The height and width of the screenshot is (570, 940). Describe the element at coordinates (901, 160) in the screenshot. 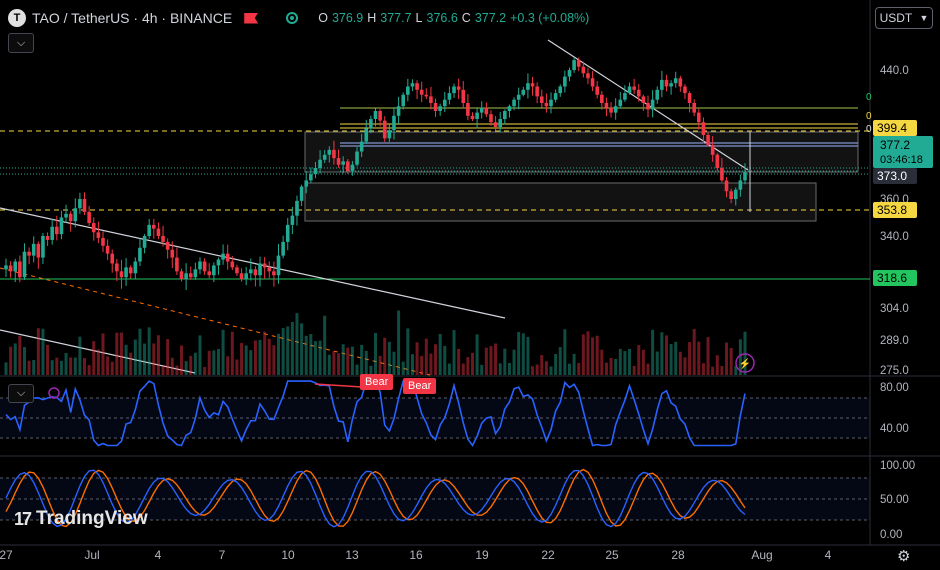

I see `countdown-label: 03:46:18` at that location.